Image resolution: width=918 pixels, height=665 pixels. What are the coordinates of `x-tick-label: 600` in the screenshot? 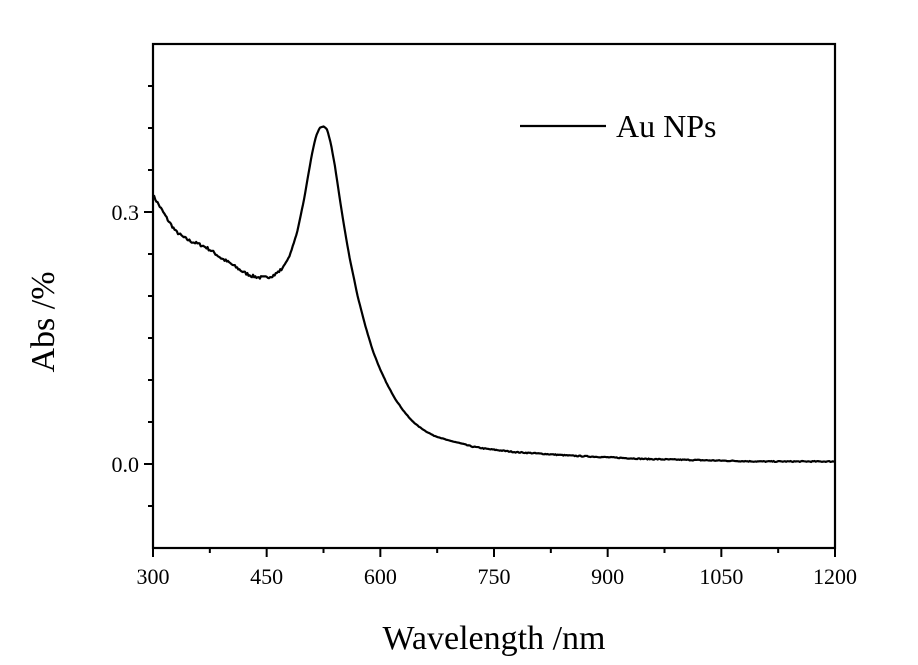 It's located at (380, 576).